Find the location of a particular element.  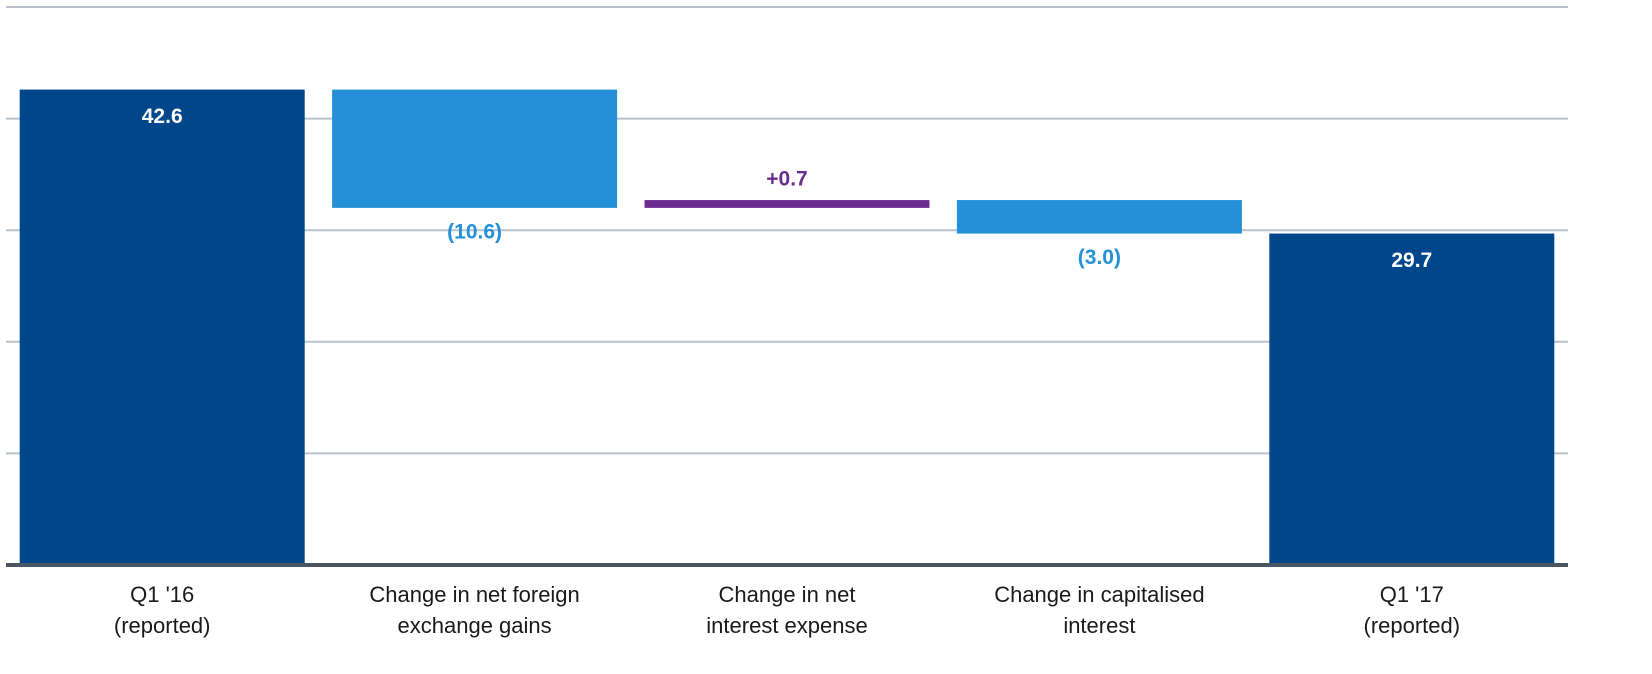

x-tick-label: Change in net is located at coordinates (787, 594).